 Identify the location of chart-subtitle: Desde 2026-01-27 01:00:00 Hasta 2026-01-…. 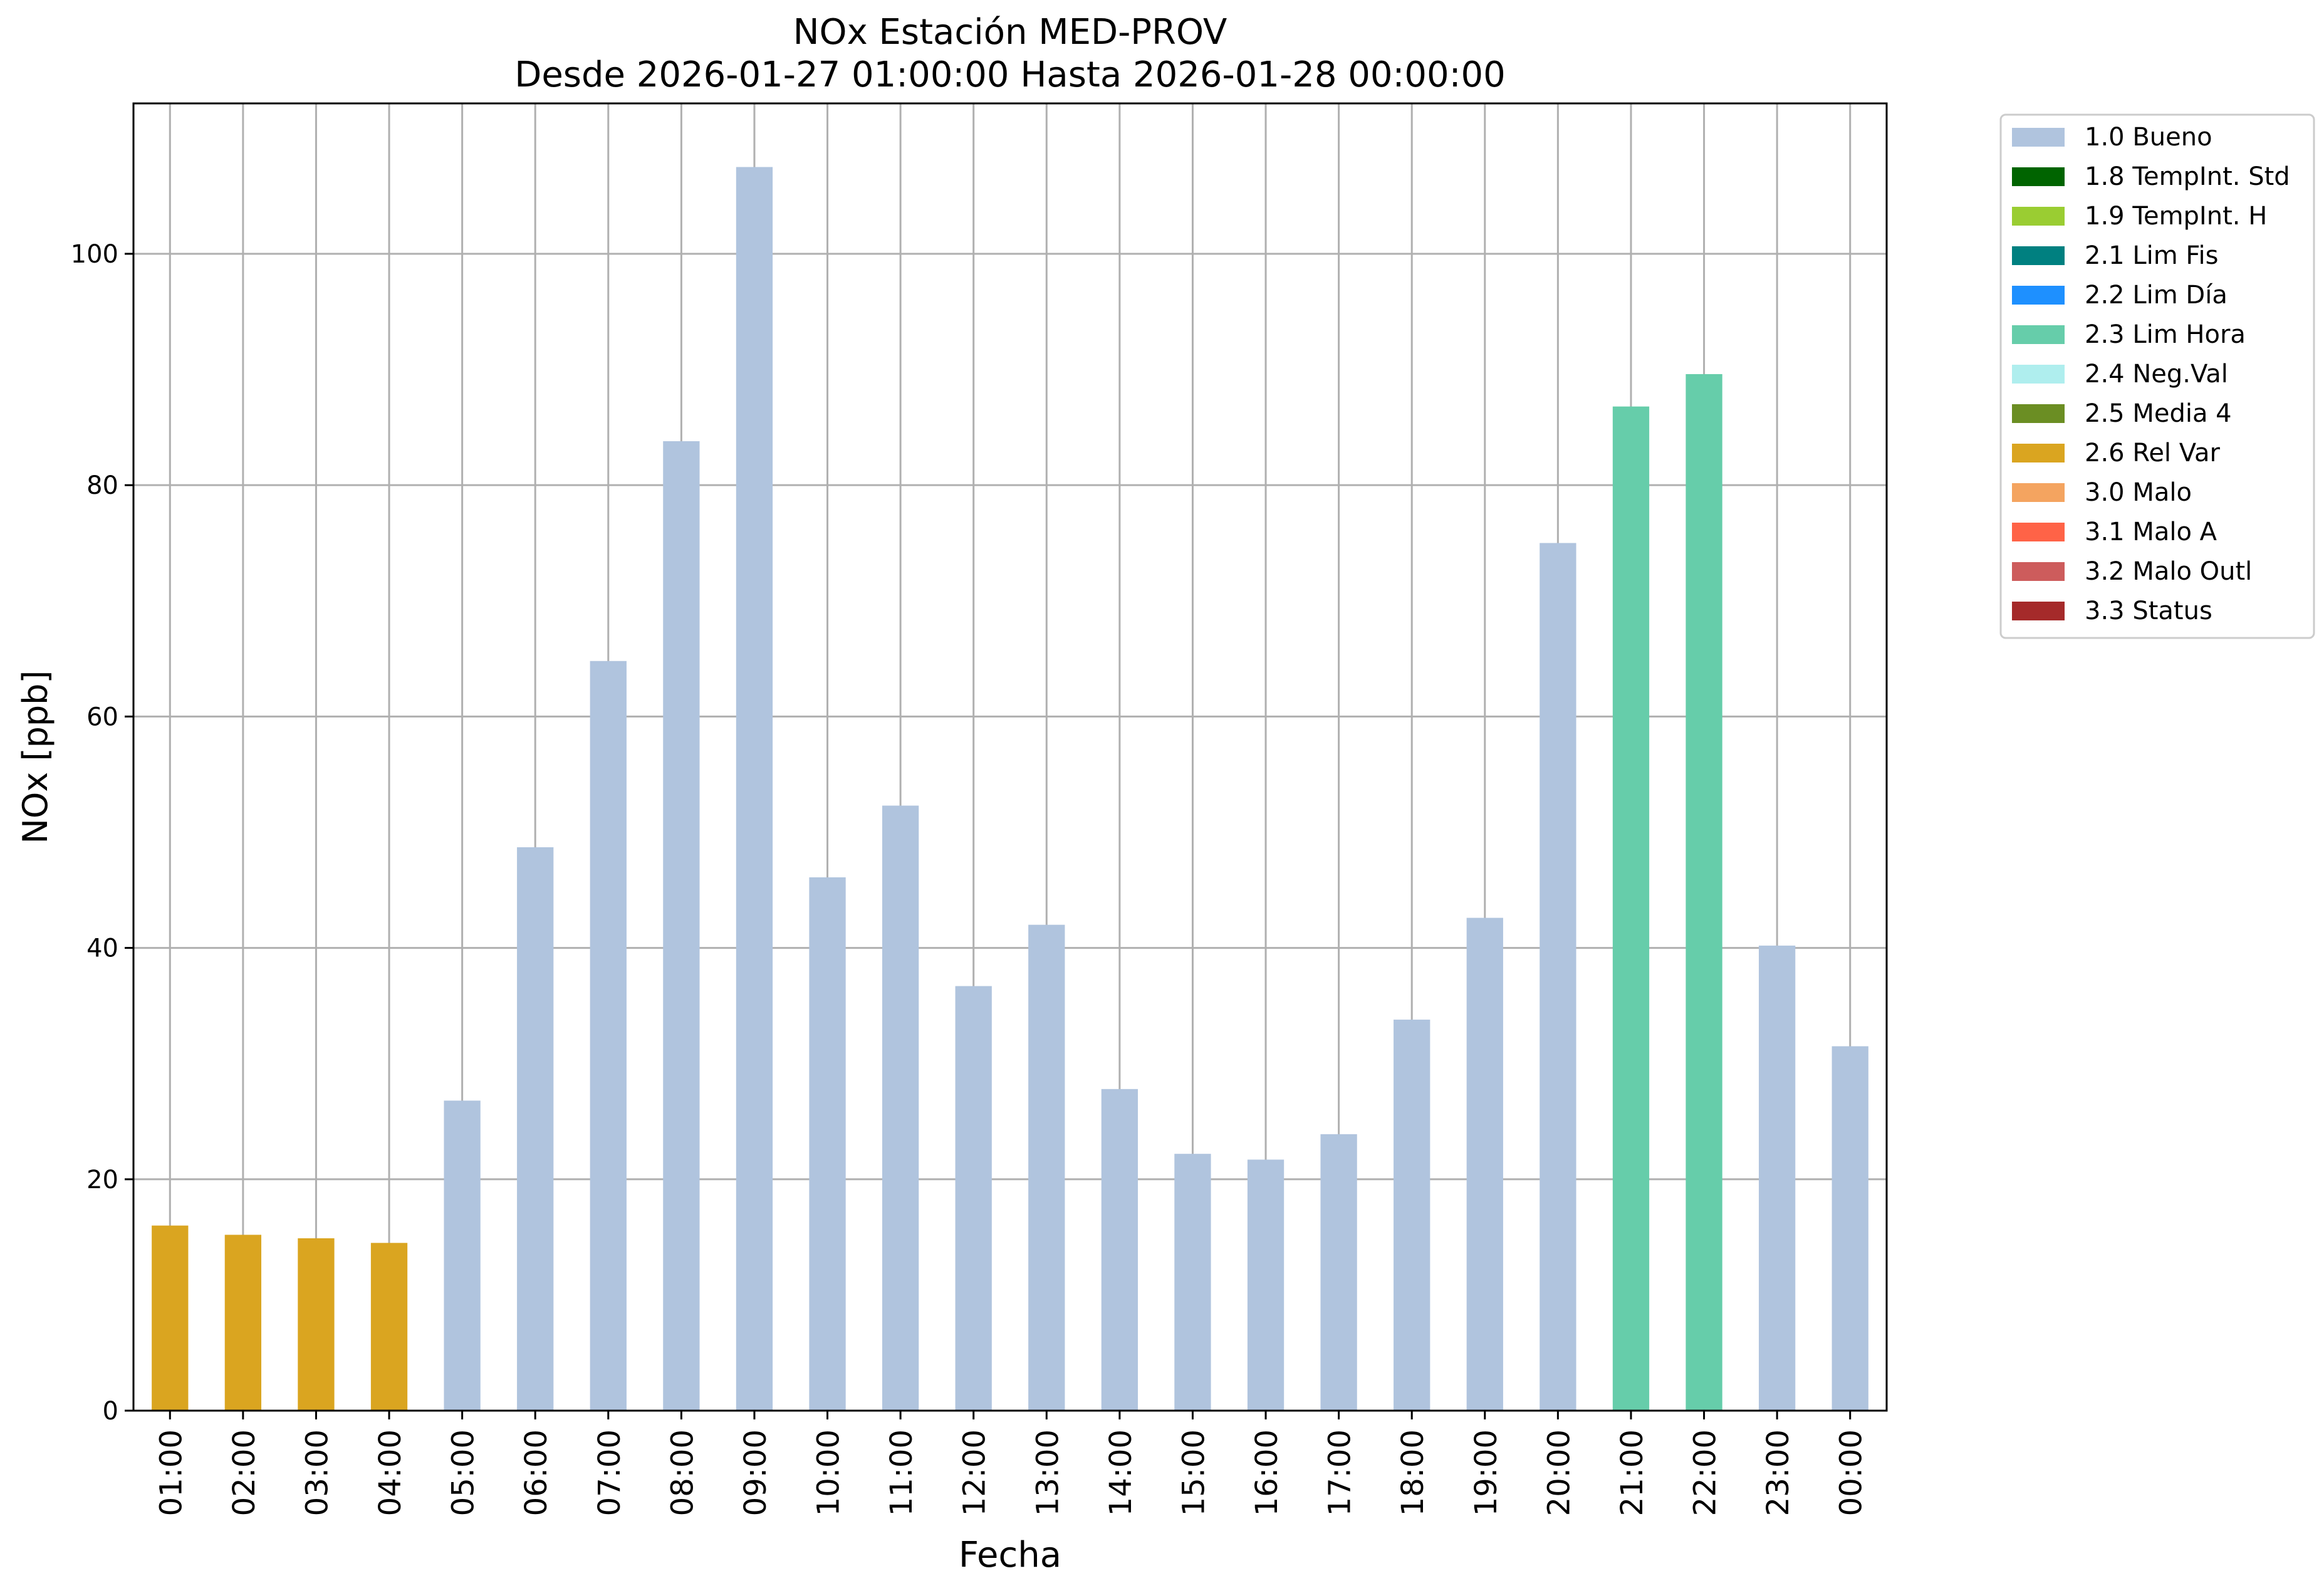
(1010, 75).